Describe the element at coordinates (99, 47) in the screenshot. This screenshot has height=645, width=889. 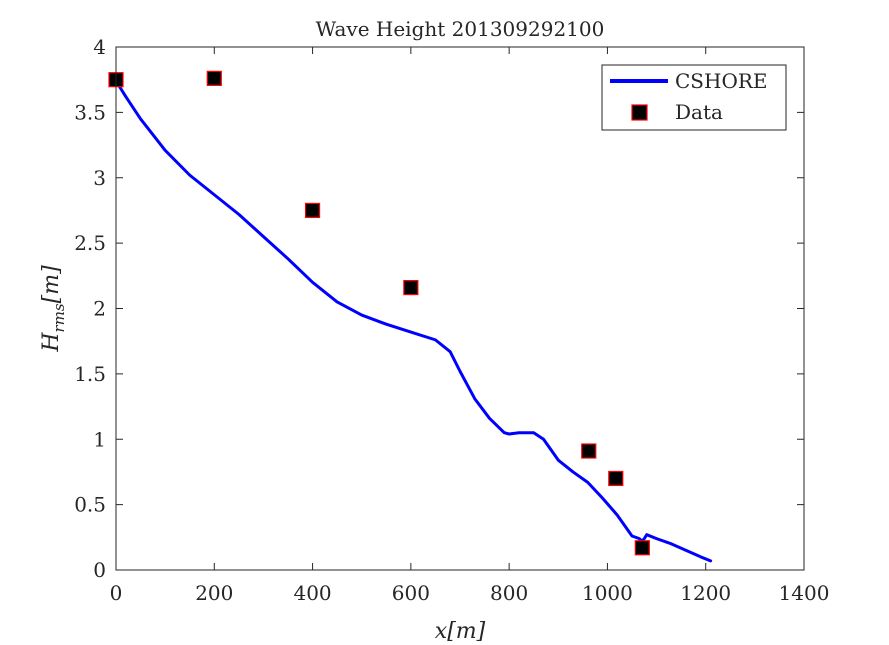
I see `y-tick-label: 4` at that location.